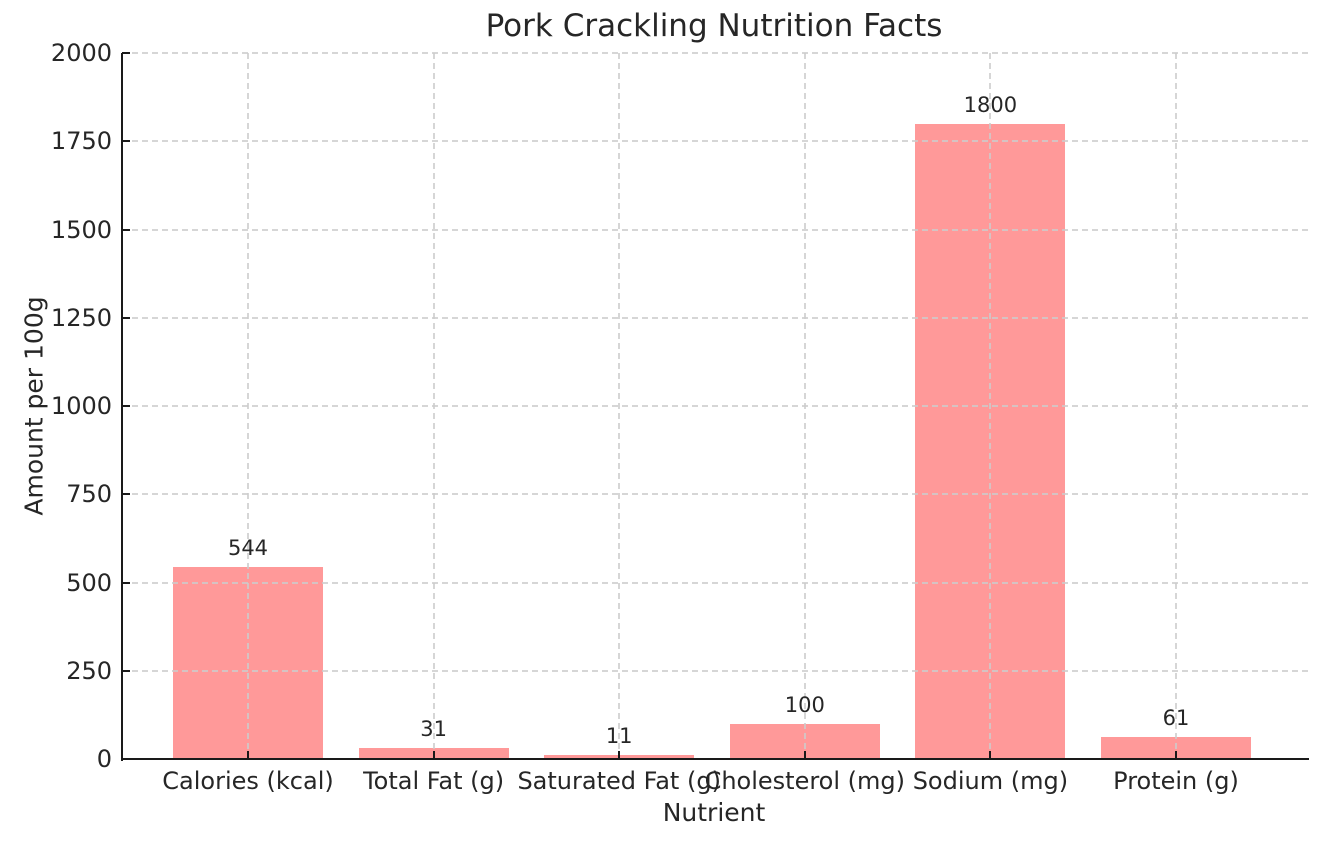  What do you see at coordinates (81, 141) in the screenshot?
I see `y-tick-label: 1750` at bounding box center [81, 141].